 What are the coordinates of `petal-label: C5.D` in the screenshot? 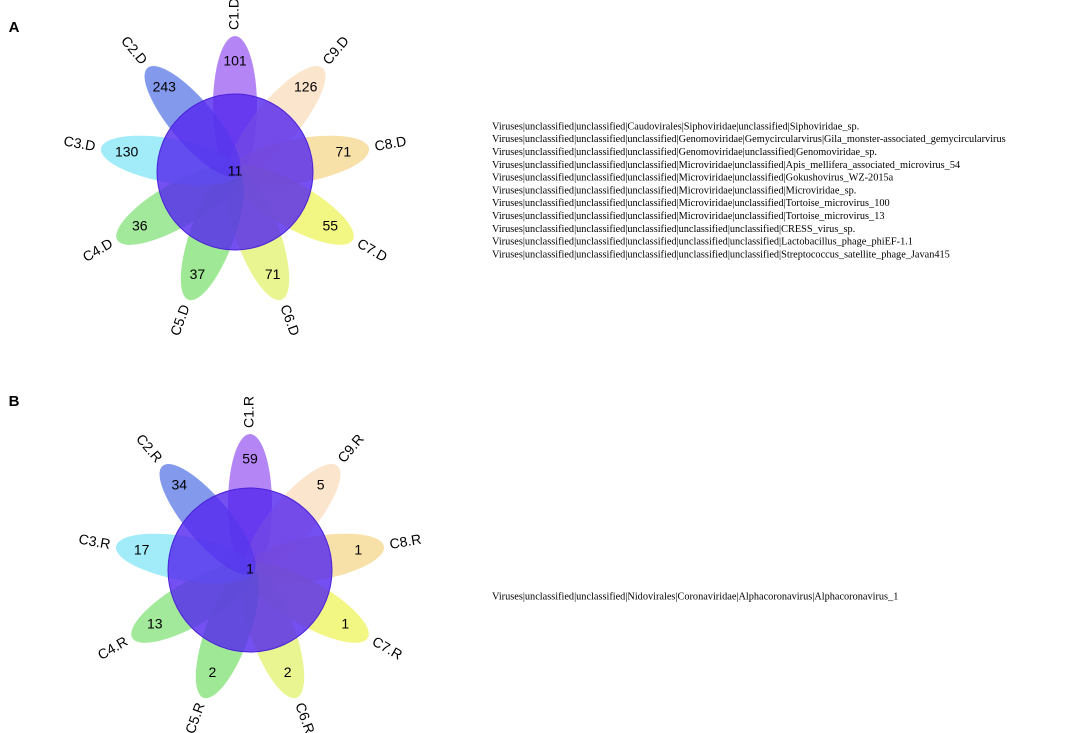 It's located at (180, 319).